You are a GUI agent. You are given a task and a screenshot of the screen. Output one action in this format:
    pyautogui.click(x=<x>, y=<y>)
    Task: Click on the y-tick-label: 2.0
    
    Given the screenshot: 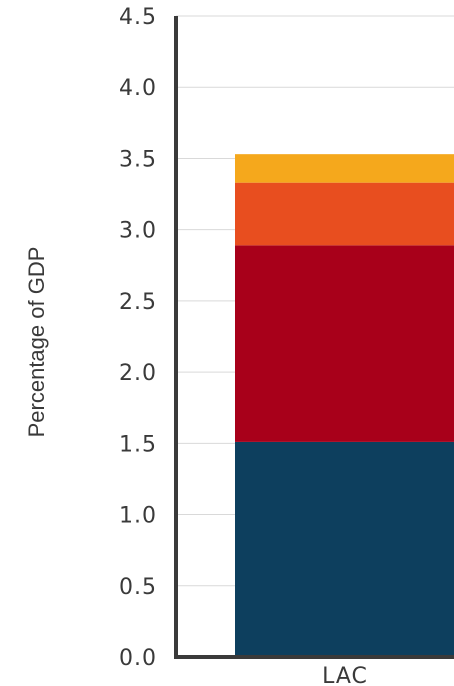 What is the action you would take?
    pyautogui.click(x=138, y=373)
    